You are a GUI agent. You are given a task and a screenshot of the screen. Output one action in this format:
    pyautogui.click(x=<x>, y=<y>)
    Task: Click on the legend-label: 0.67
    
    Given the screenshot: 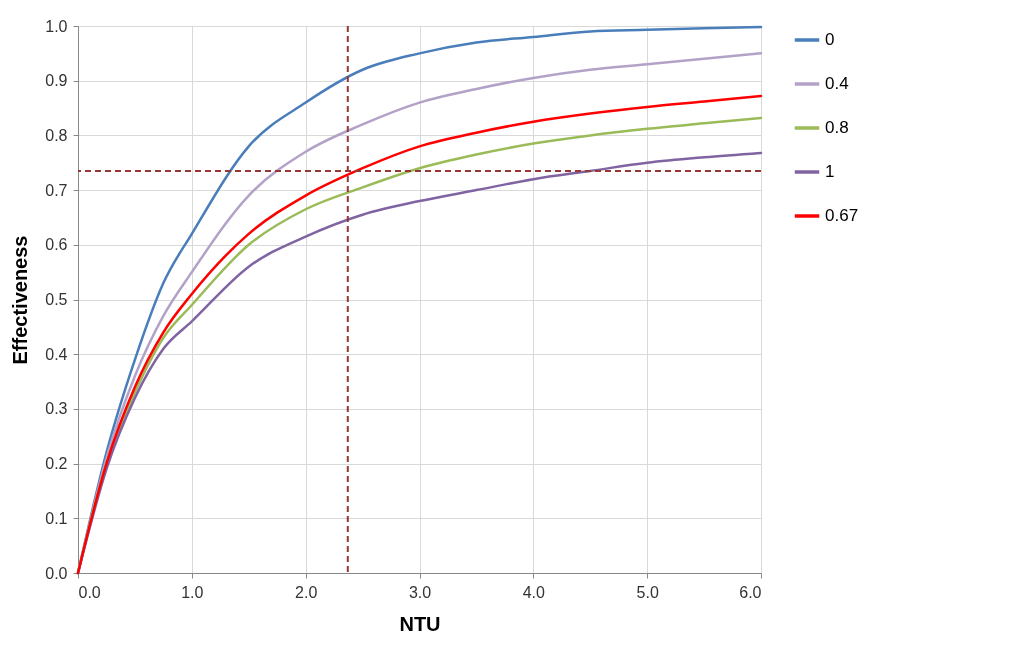 What is the action you would take?
    pyautogui.click(x=842, y=215)
    